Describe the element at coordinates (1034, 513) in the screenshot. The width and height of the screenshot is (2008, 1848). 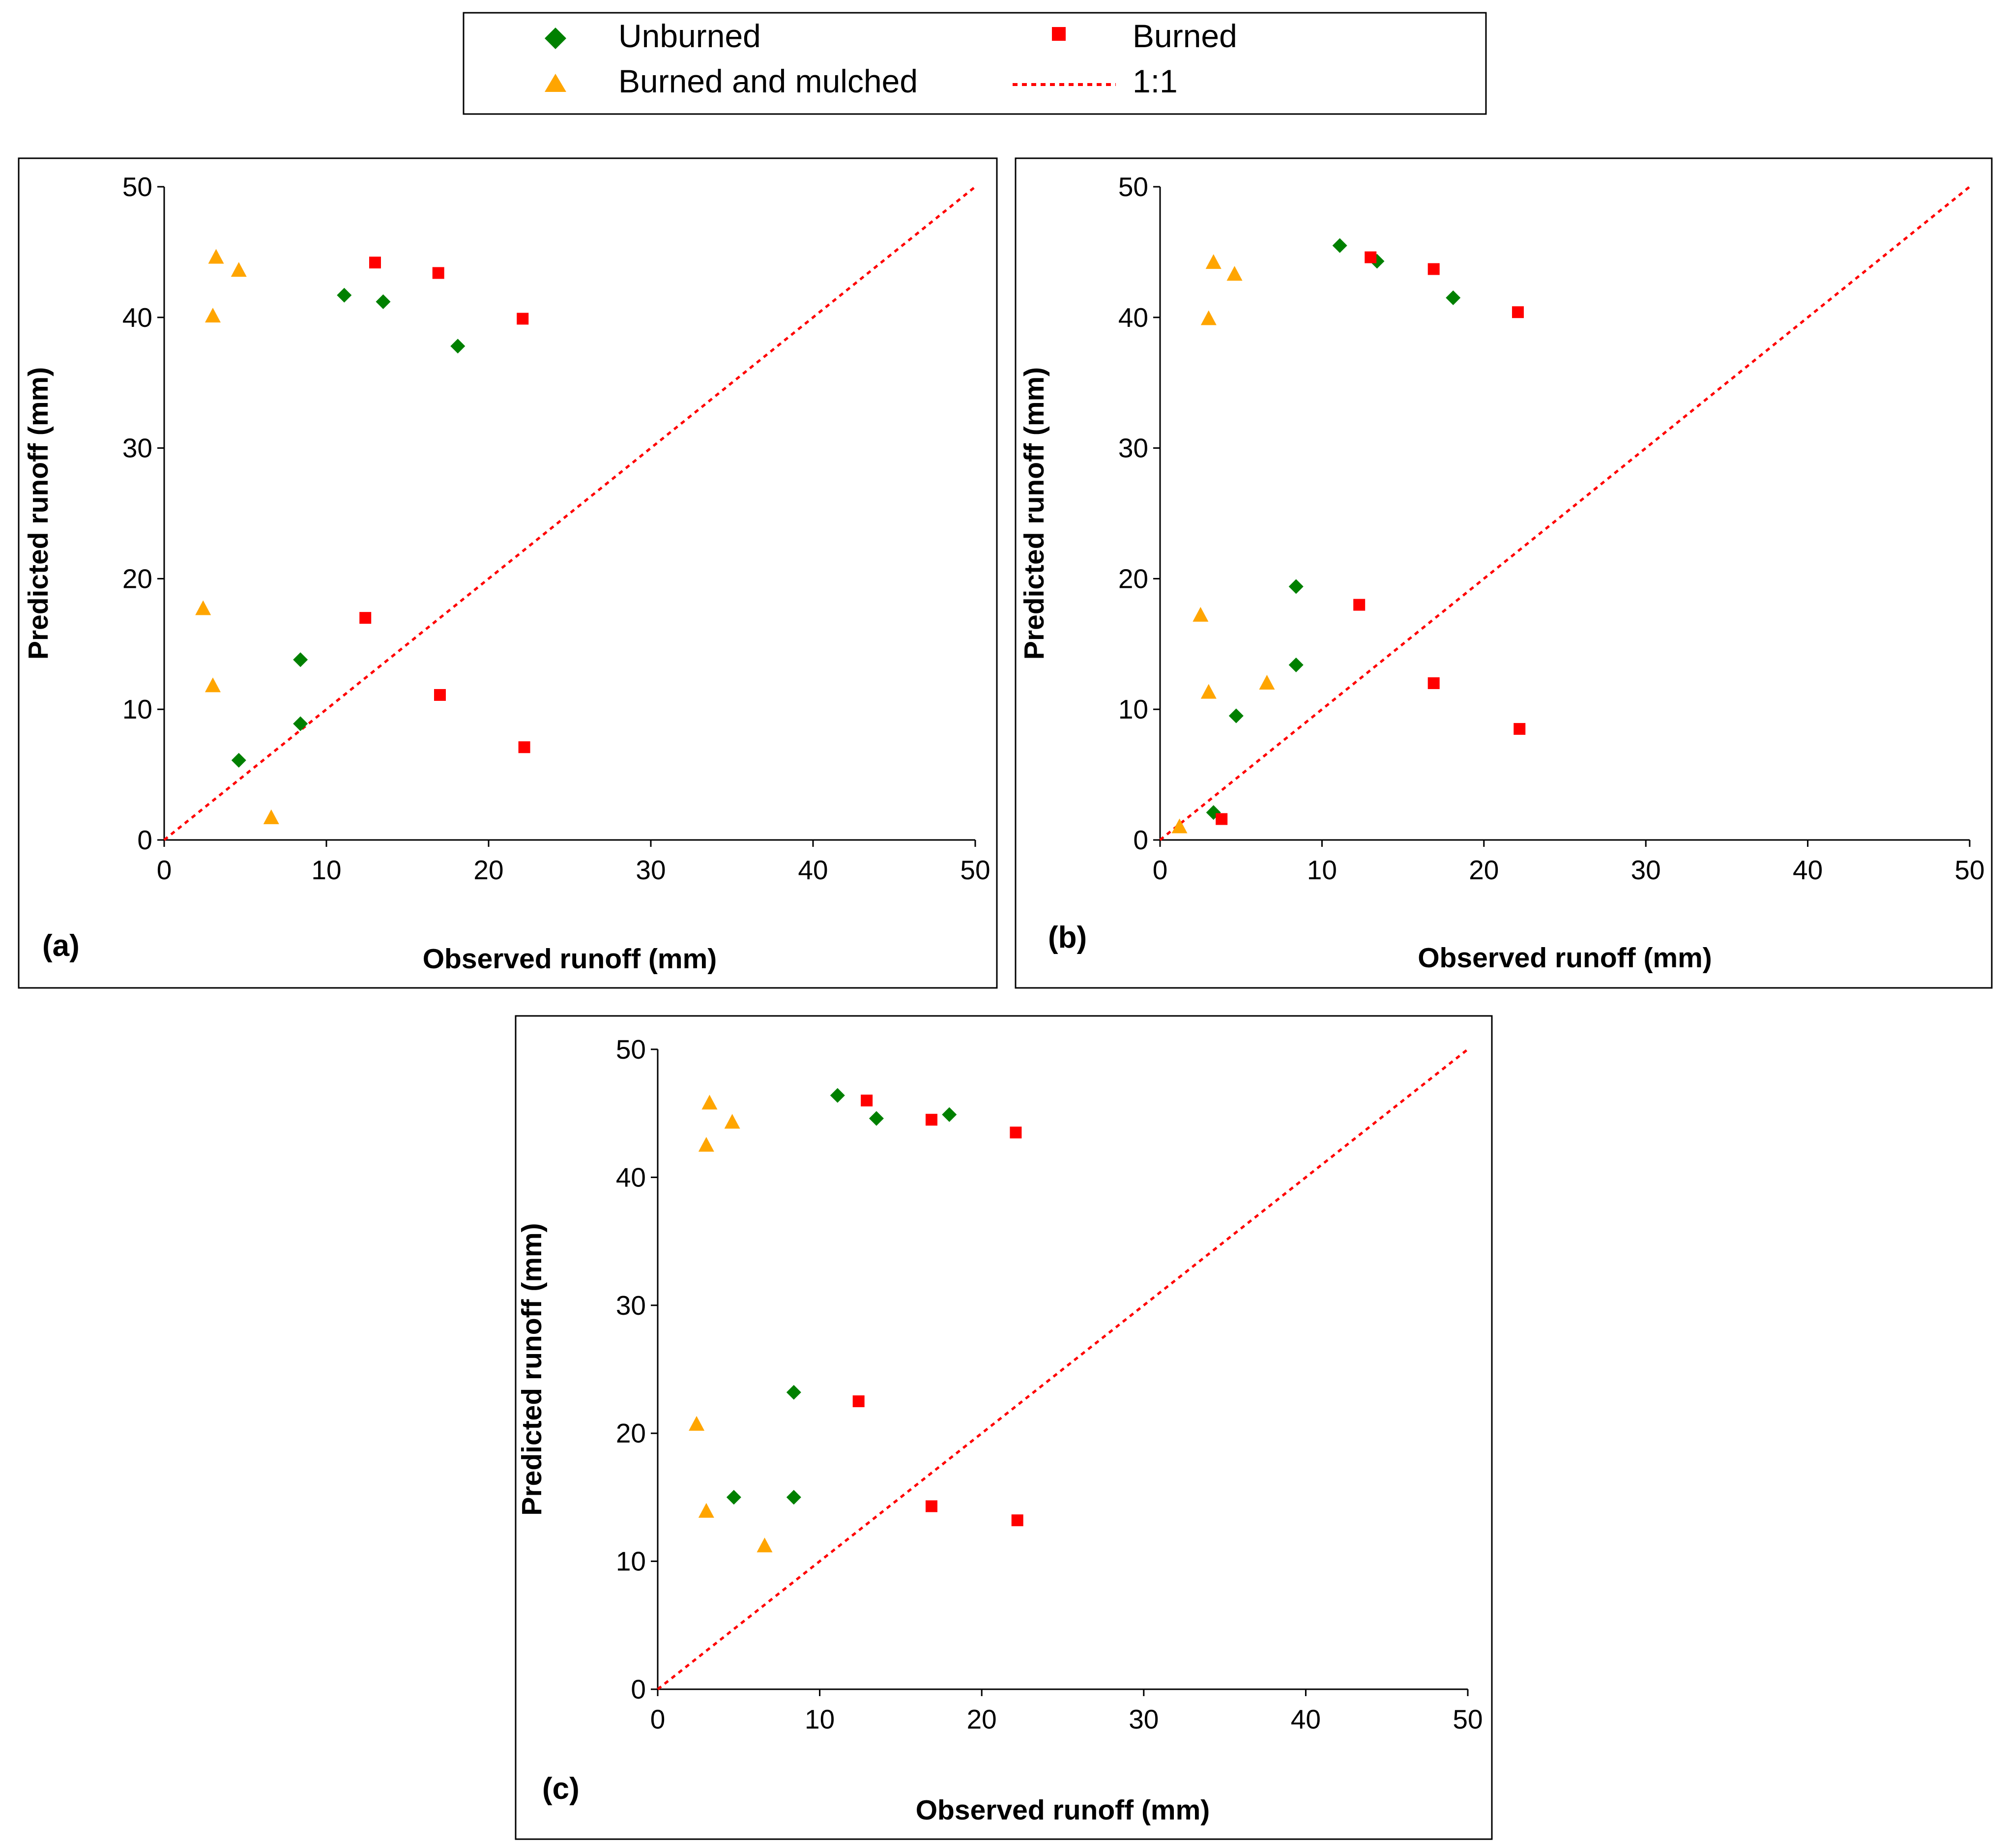
I see `panel-b-y-axis-title: Predicted runoff (mm)` at that location.